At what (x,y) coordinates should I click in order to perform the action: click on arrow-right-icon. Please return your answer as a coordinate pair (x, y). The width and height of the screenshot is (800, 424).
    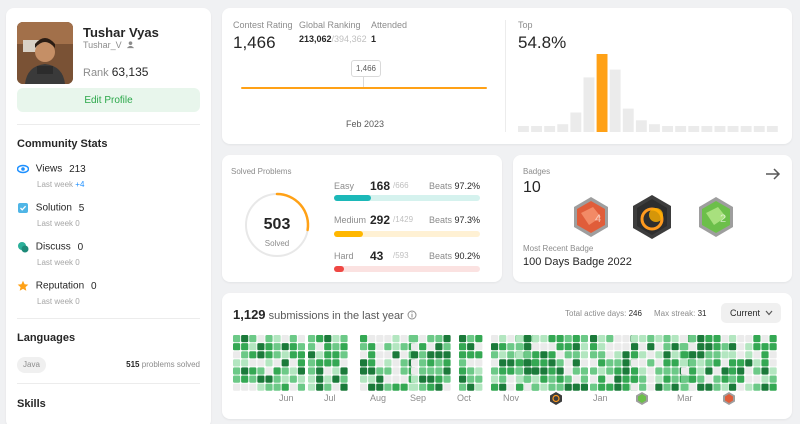
    Looking at the image, I should click on (773, 174).